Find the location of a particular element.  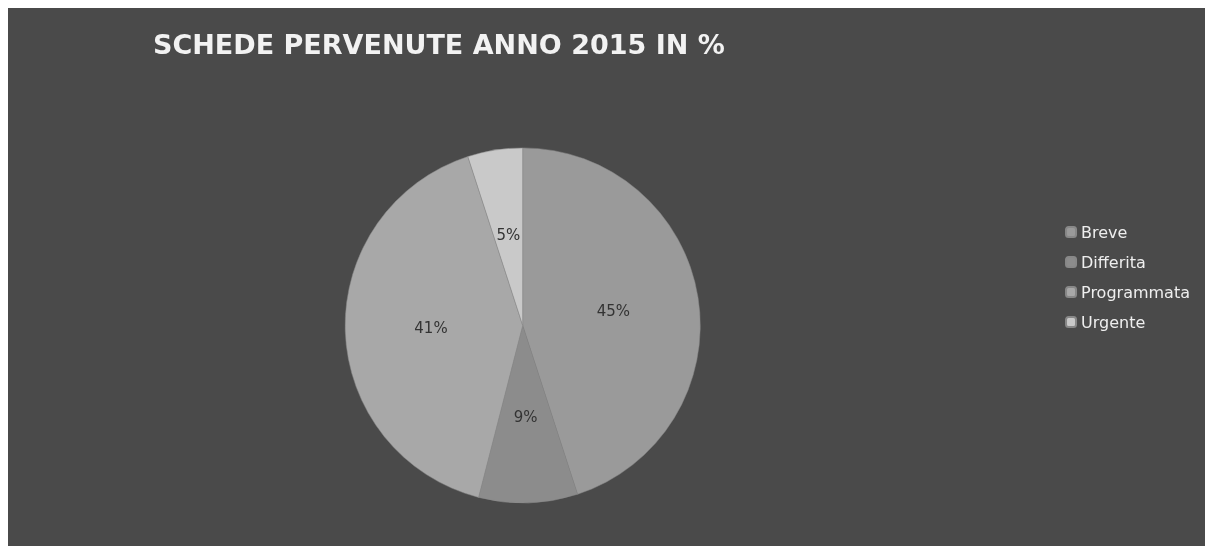

legend-label: Breve is located at coordinates (1104, 232).